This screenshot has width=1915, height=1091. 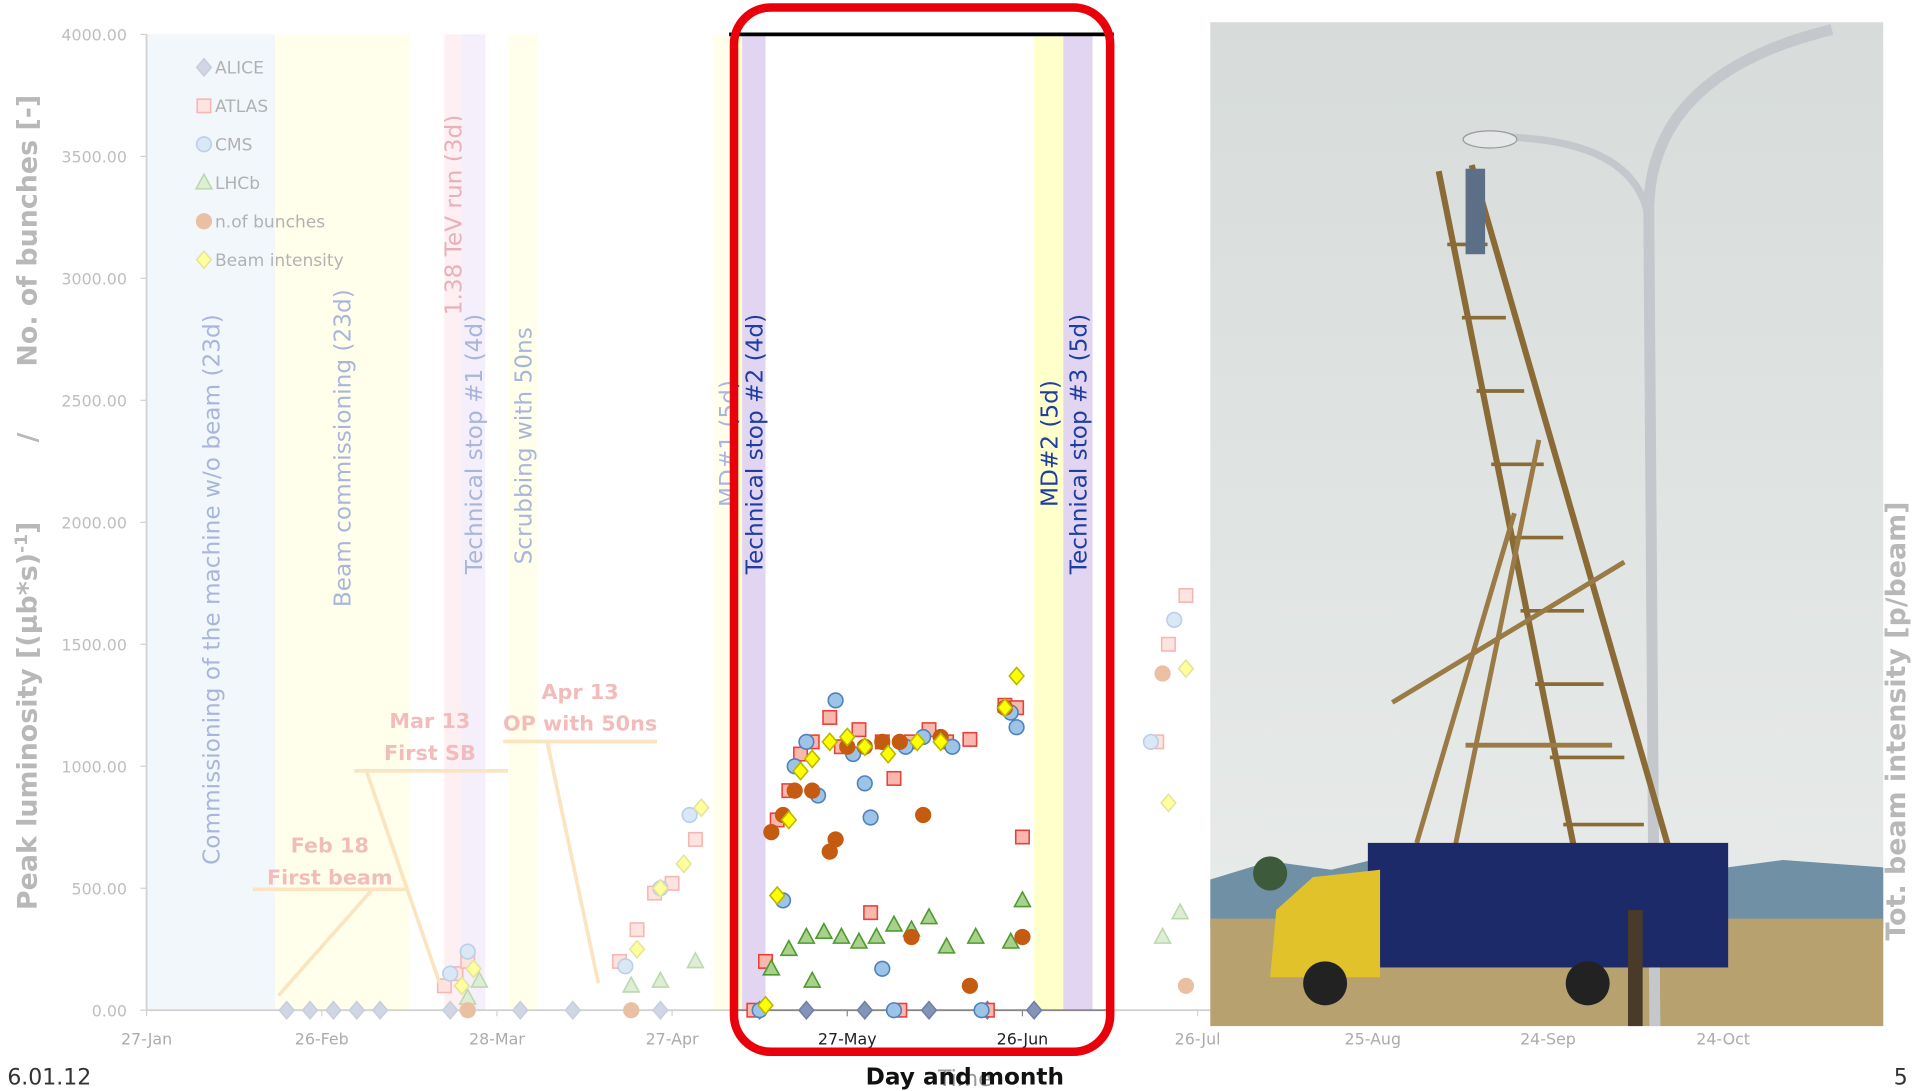 I want to click on footer-date: 6.01.12, so click(x=49, y=1078).